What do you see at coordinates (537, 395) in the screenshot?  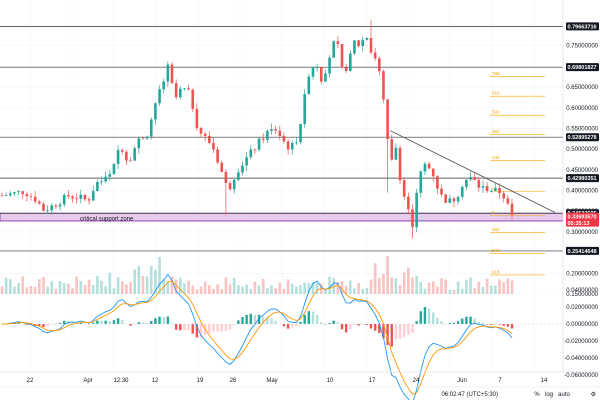 I see `scale-button-percent: %` at bounding box center [537, 395].